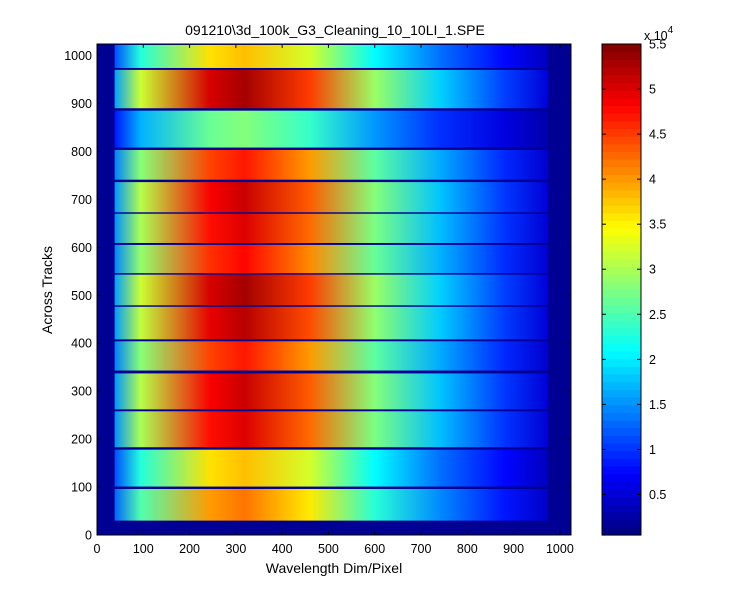  What do you see at coordinates (652, 360) in the screenshot?
I see `colorbar-tick-label: 2` at bounding box center [652, 360].